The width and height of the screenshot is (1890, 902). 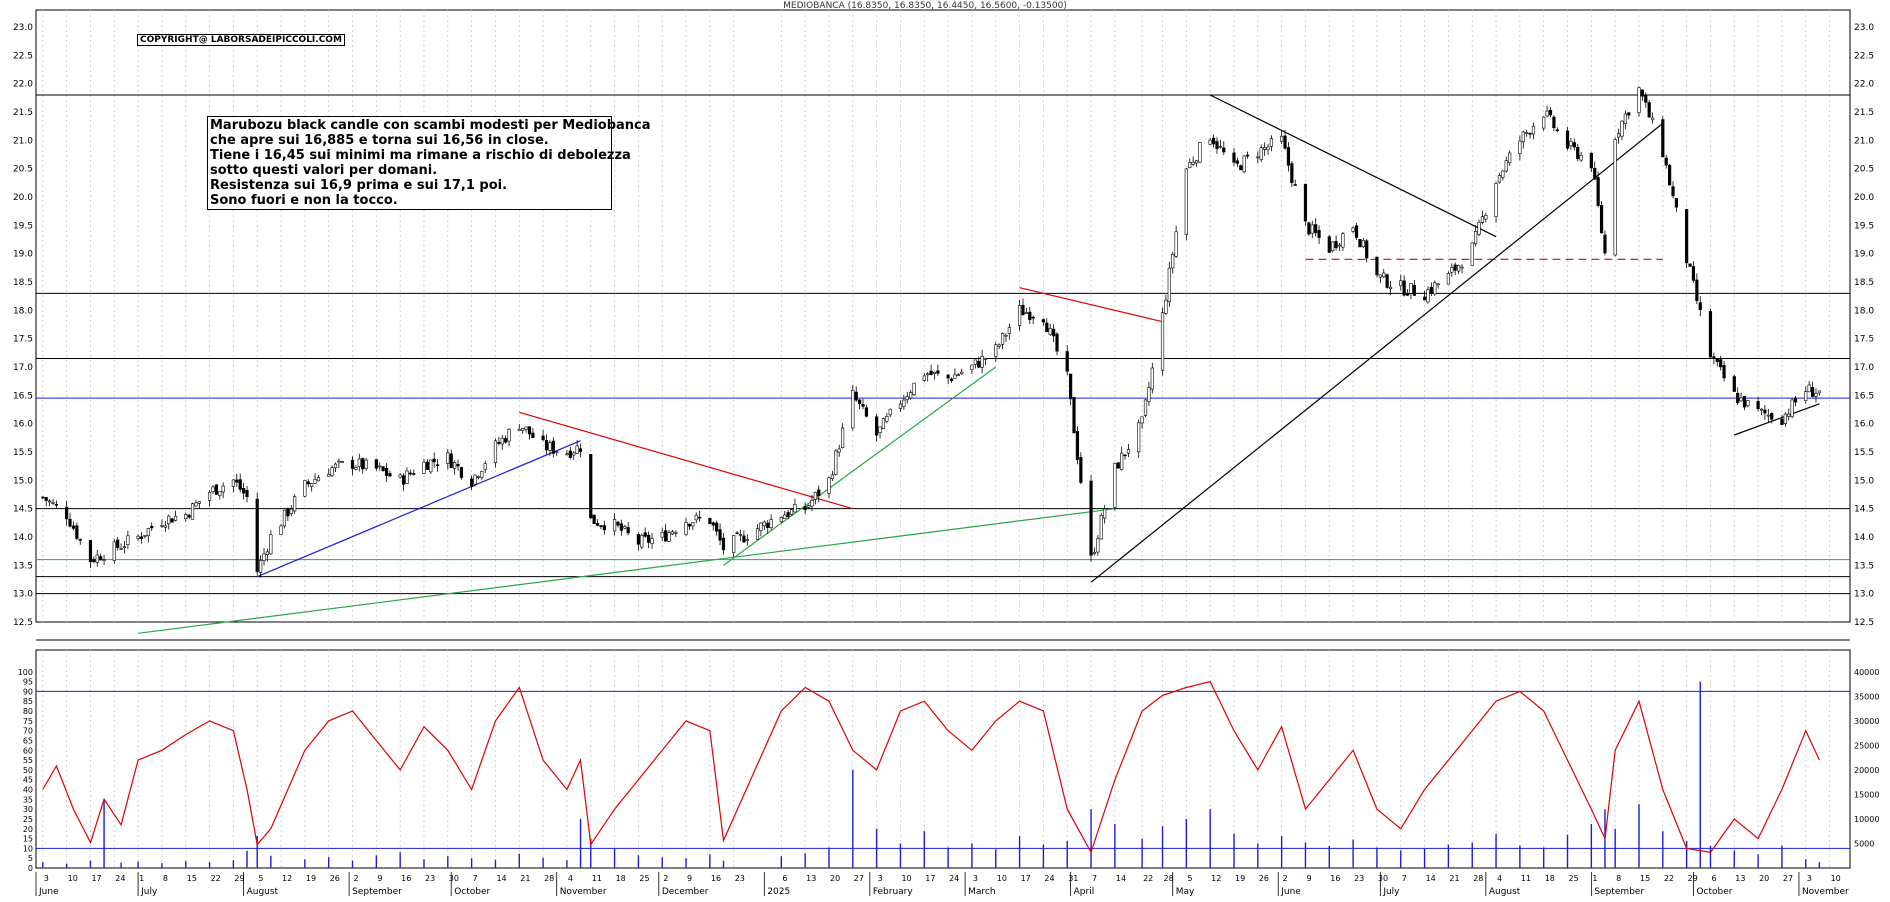 What do you see at coordinates (1189, 878) in the screenshot?
I see `x-day-tick-label: 5` at bounding box center [1189, 878].